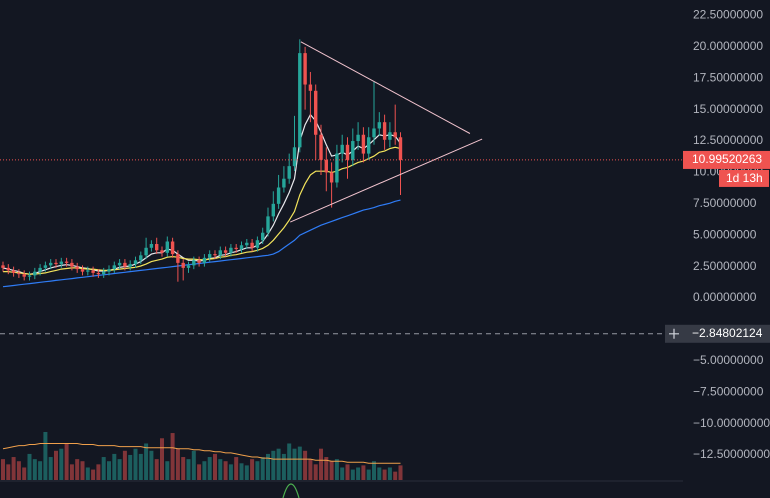  What do you see at coordinates (727, 159) in the screenshot?
I see `price-label: 10.99520263` at bounding box center [727, 159].